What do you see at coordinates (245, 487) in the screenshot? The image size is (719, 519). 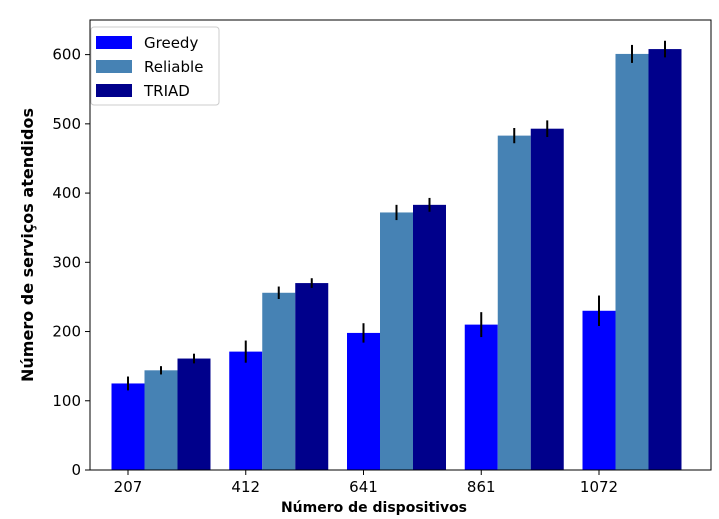 I see `x-tick-label-412: 412` at bounding box center [245, 487].